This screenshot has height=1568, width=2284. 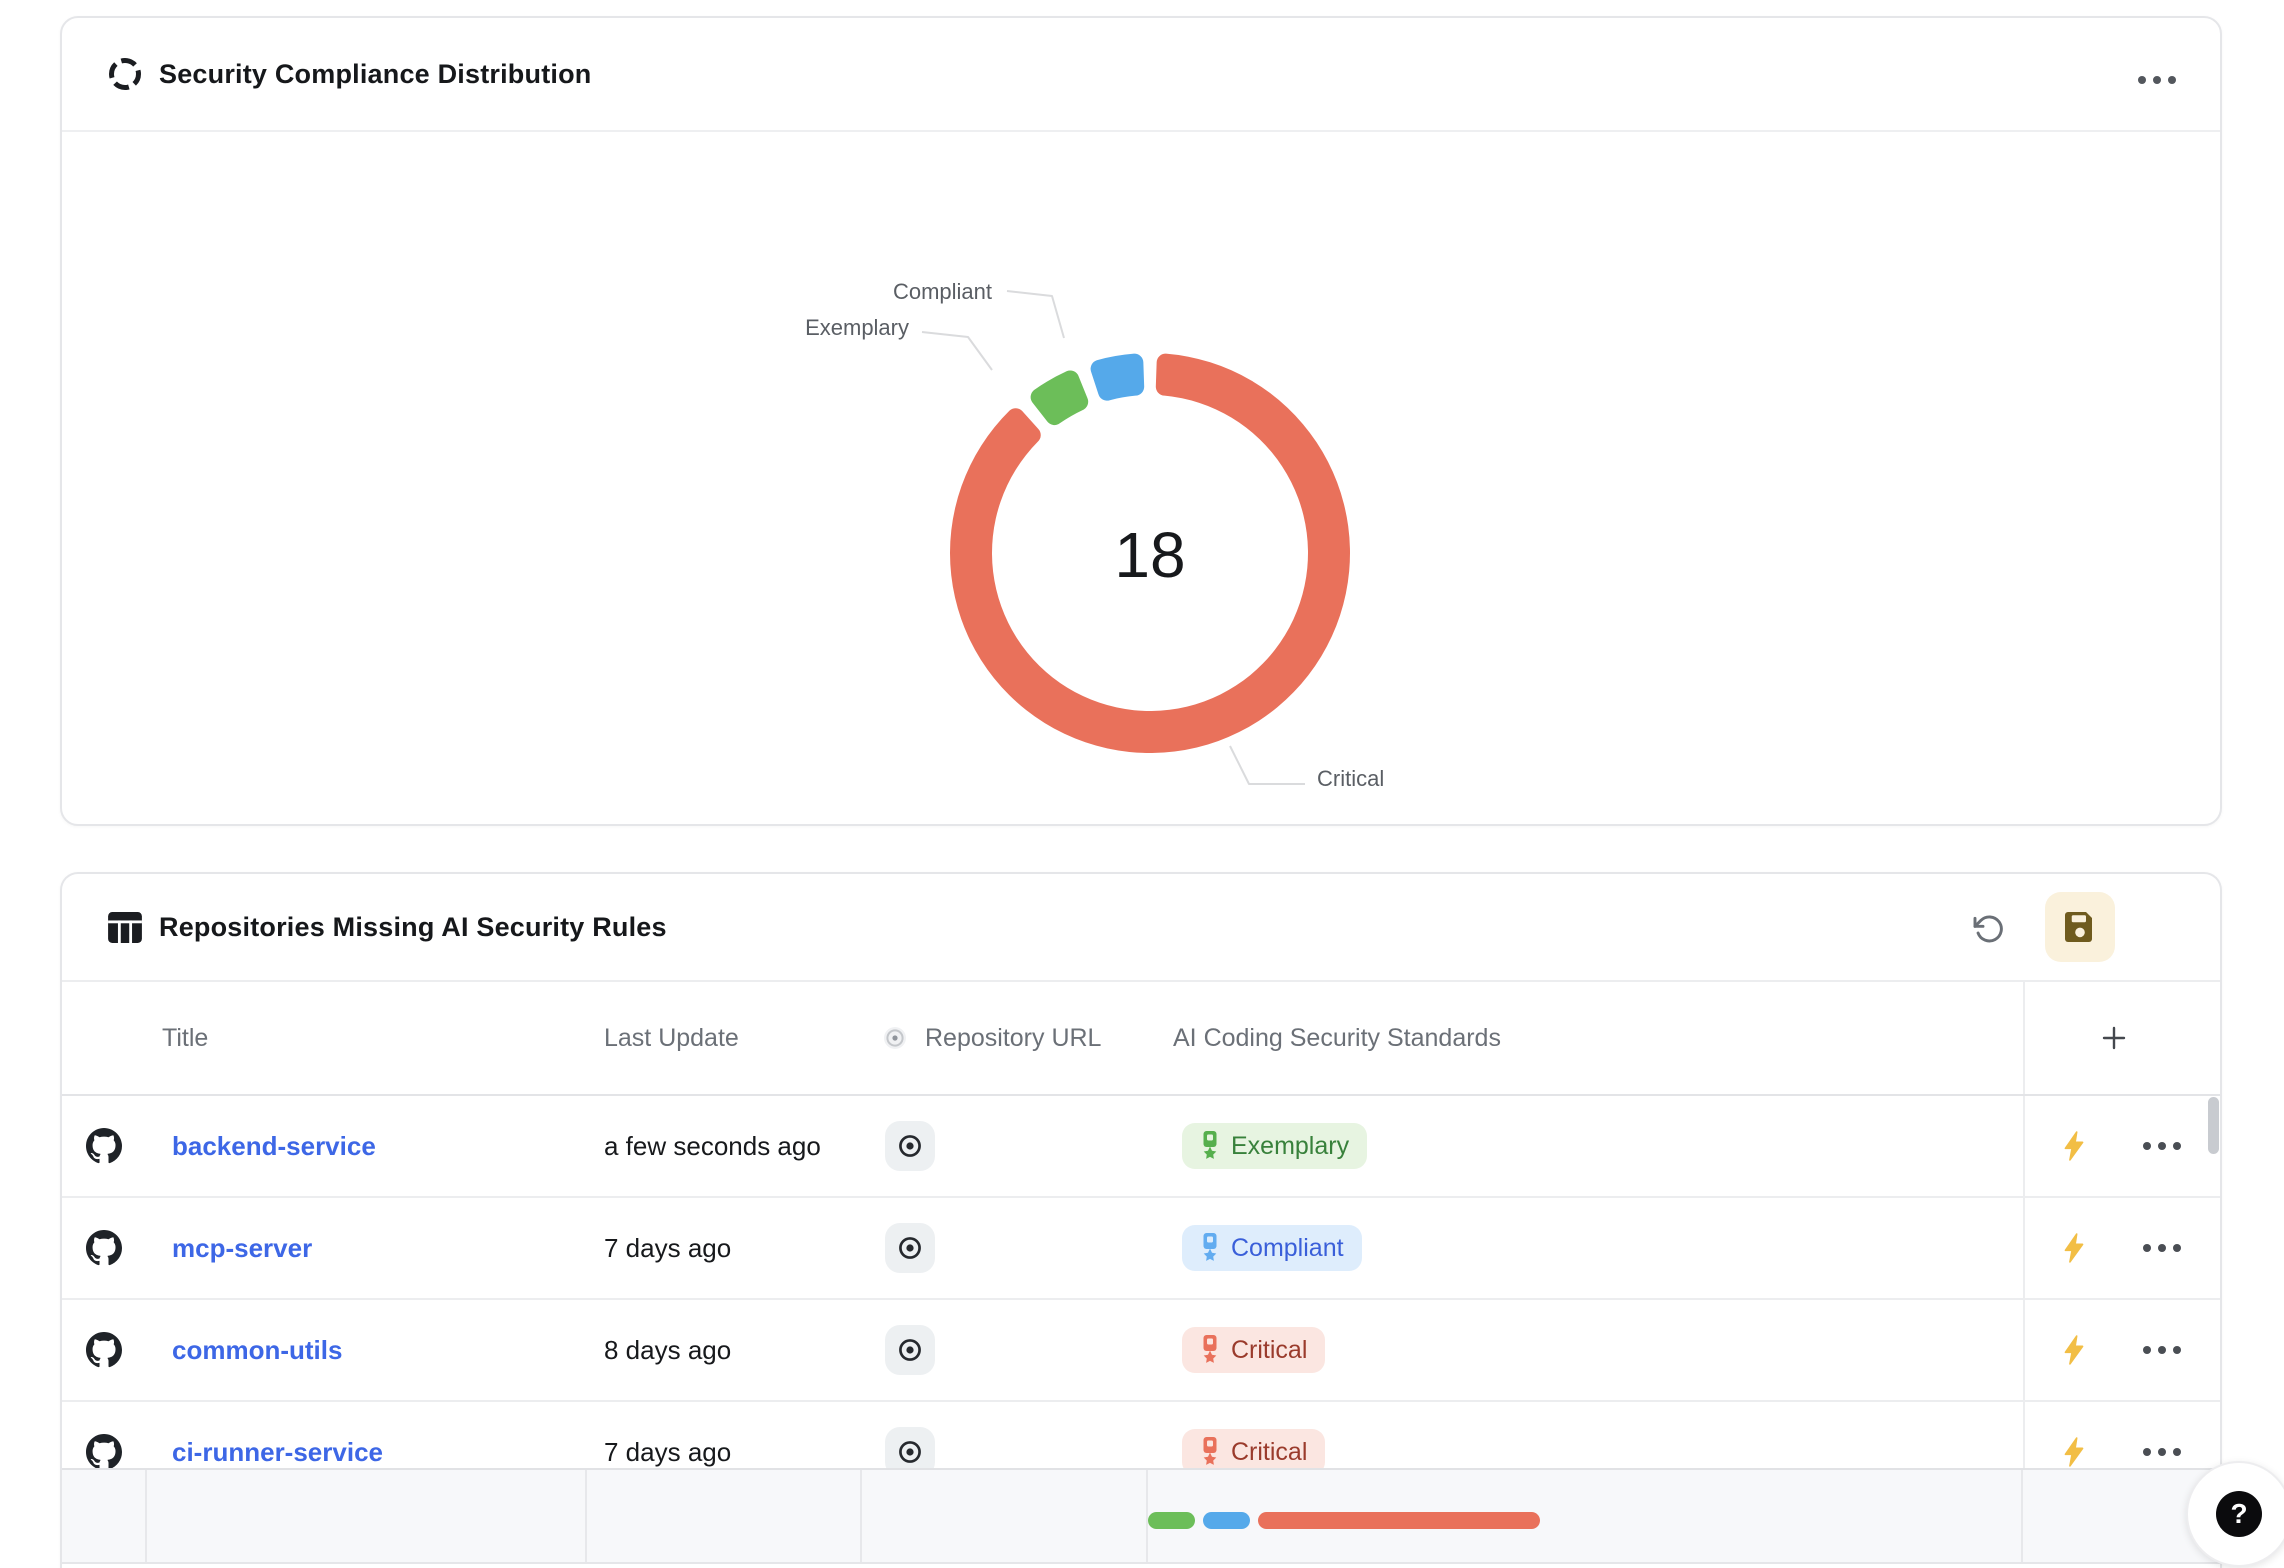 I want to click on undo-button, so click(x=1989, y=929).